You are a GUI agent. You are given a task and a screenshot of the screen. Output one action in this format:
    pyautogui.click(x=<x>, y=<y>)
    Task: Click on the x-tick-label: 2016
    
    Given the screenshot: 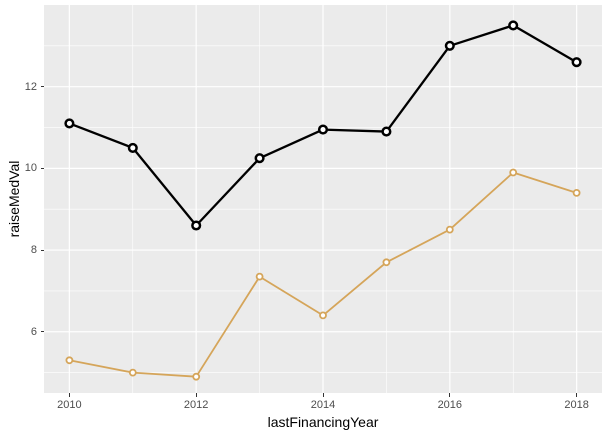 What is the action you would take?
    pyautogui.click(x=450, y=405)
    